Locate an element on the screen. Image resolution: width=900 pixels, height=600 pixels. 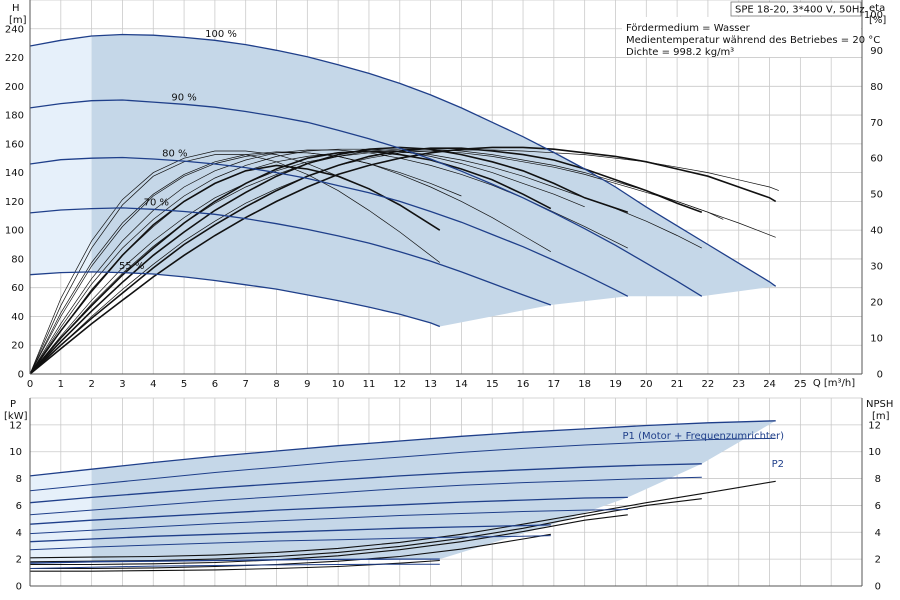
flow-tick-label: 25 is located at coordinates (800, 384).